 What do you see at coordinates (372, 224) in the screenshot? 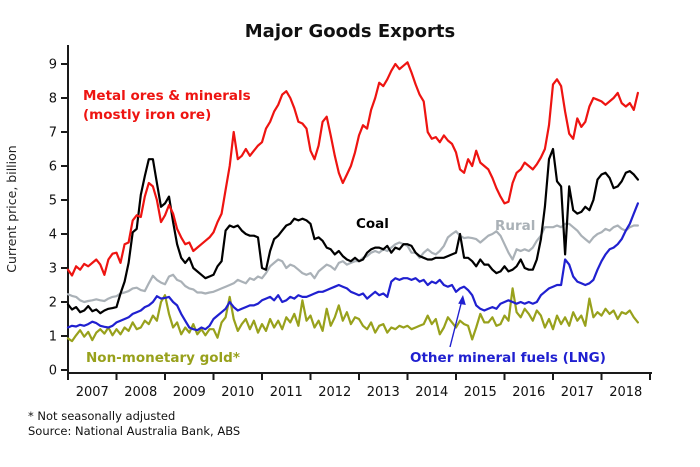
I see `series-label-coal: Coal` at bounding box center [372, 224].